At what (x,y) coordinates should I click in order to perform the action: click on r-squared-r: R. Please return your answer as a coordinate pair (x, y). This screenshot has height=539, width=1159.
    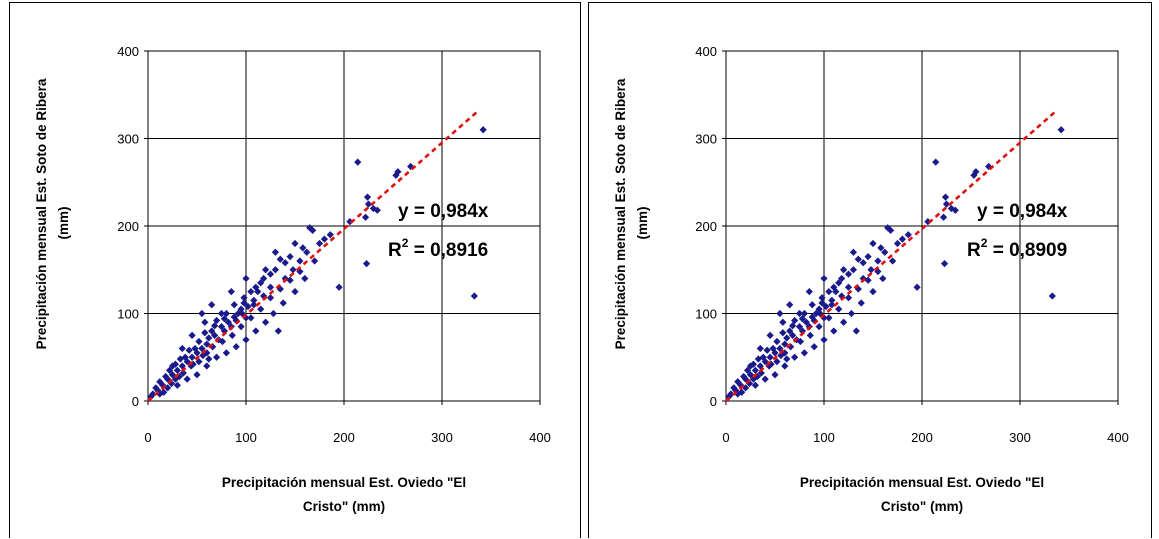
    Looking at the image, I should click on (974, 250).